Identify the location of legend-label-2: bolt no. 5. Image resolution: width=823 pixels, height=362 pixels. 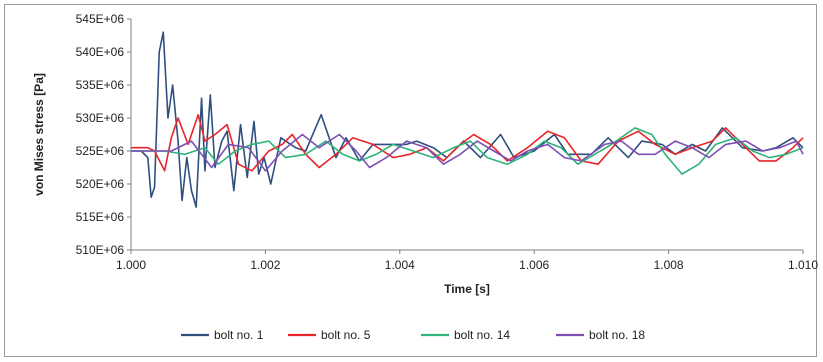
(346, 335).